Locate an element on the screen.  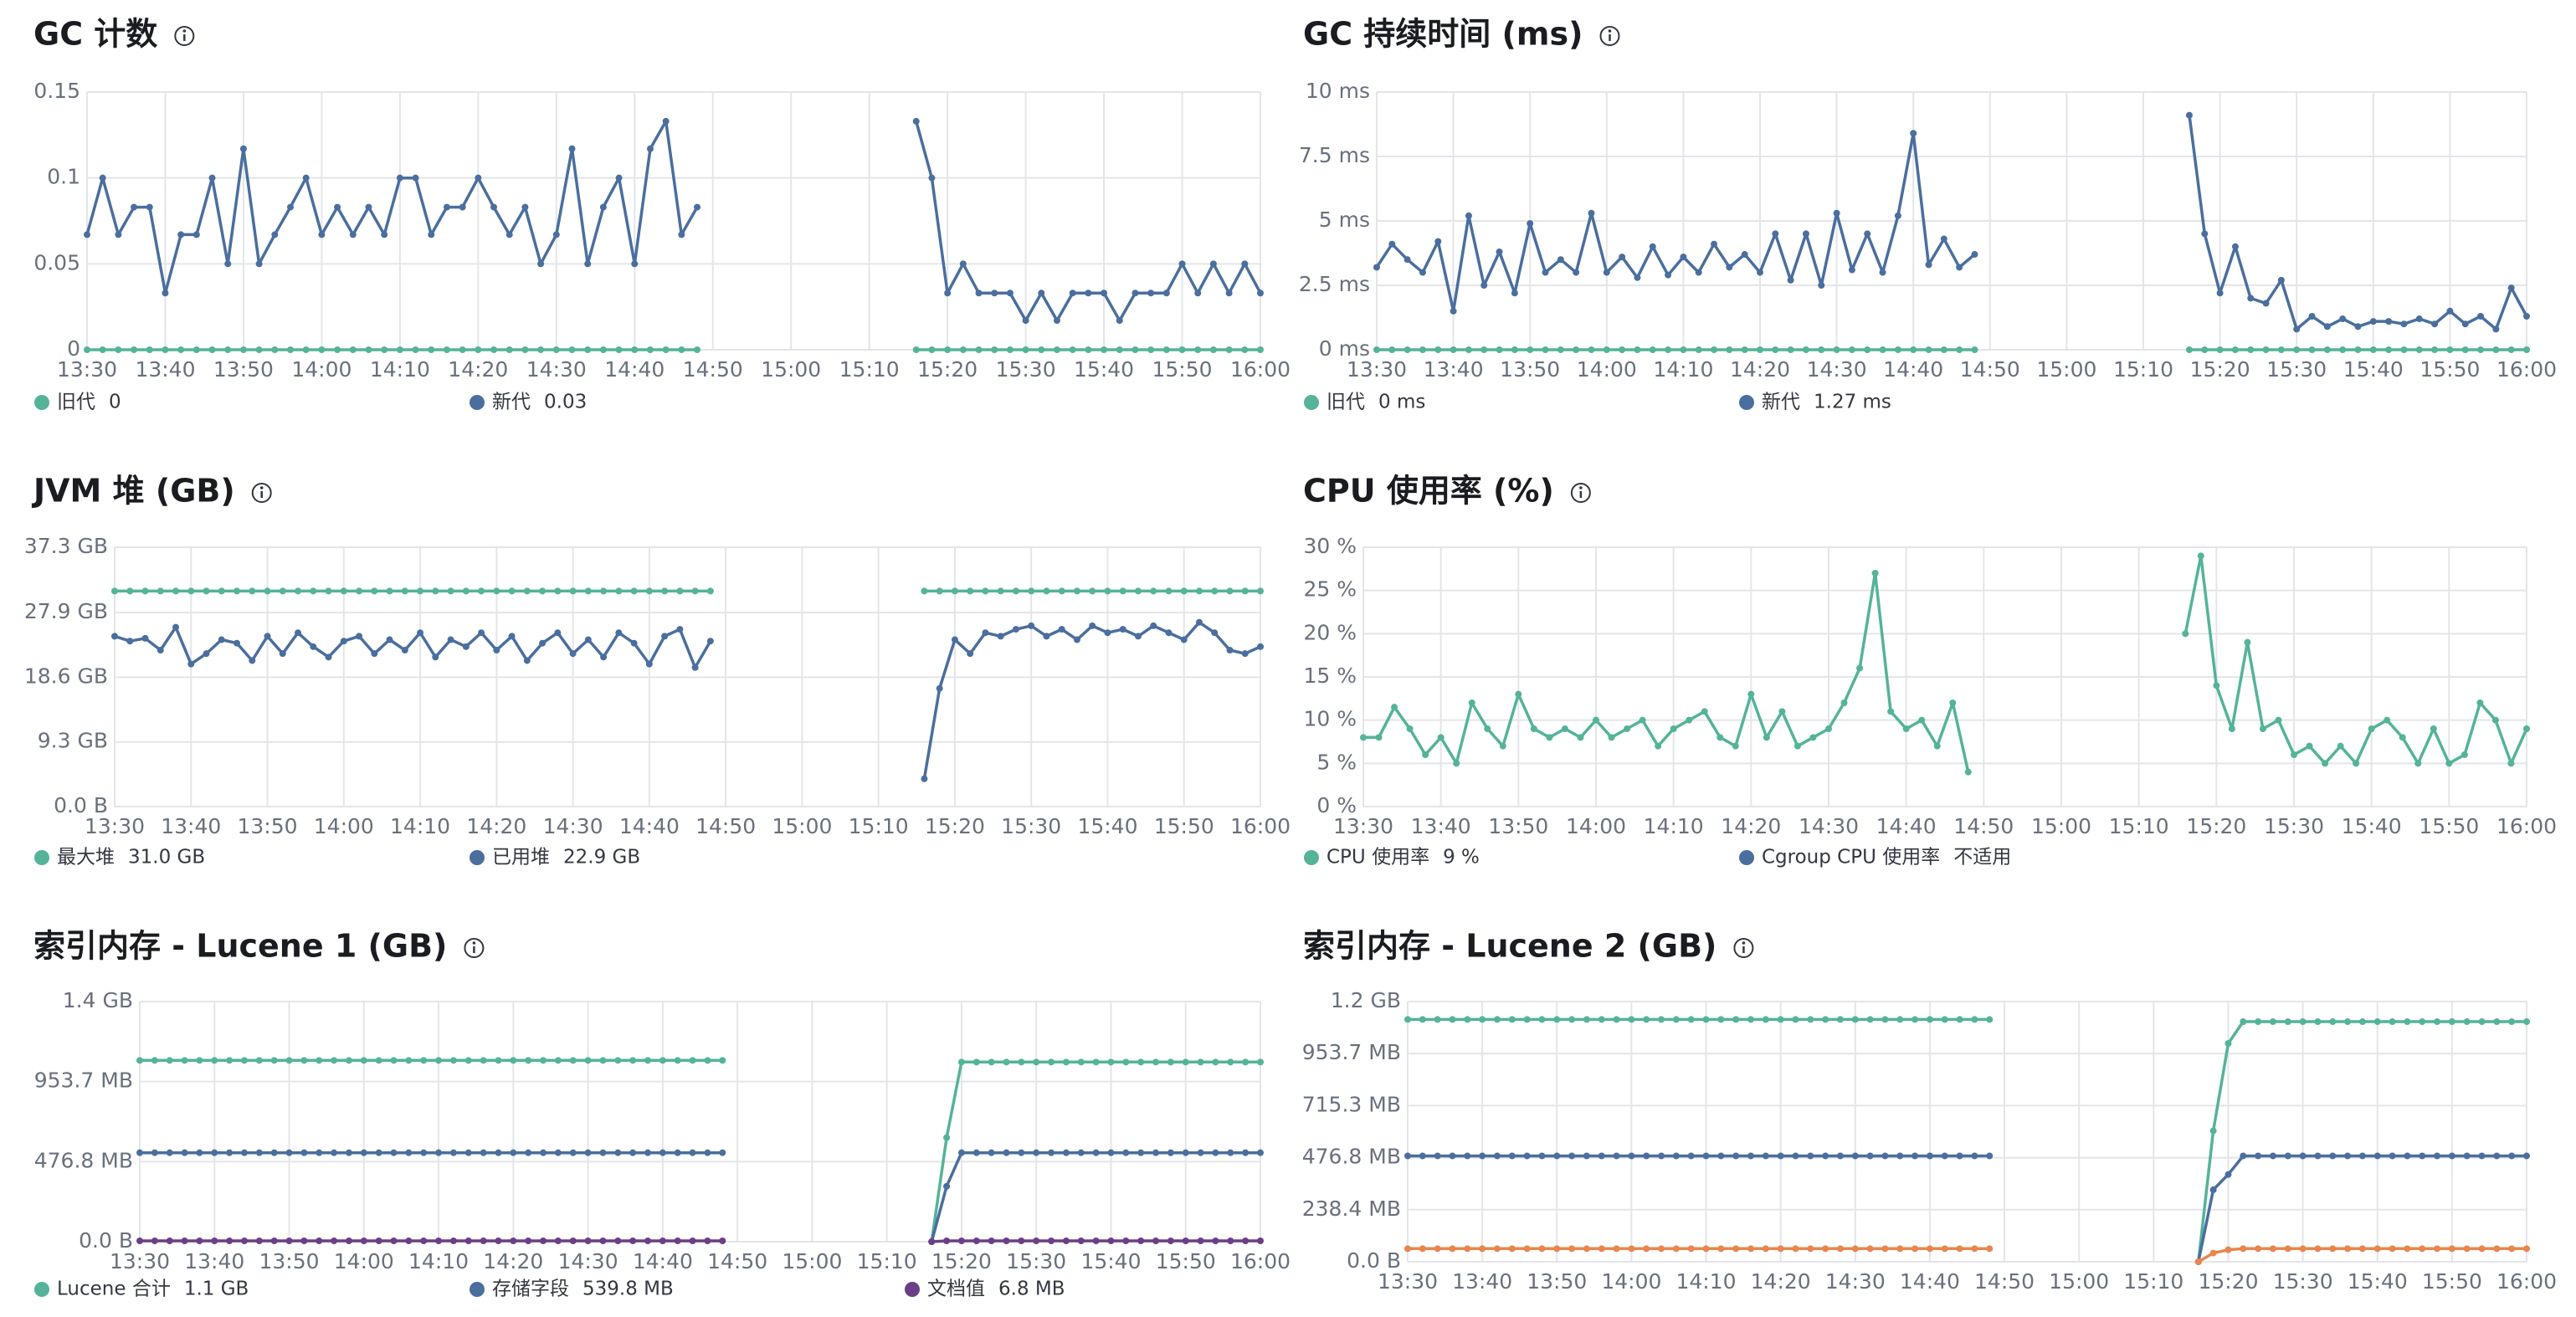
x-tick-label: 15:30 is located at coordinates (2303, 1282).